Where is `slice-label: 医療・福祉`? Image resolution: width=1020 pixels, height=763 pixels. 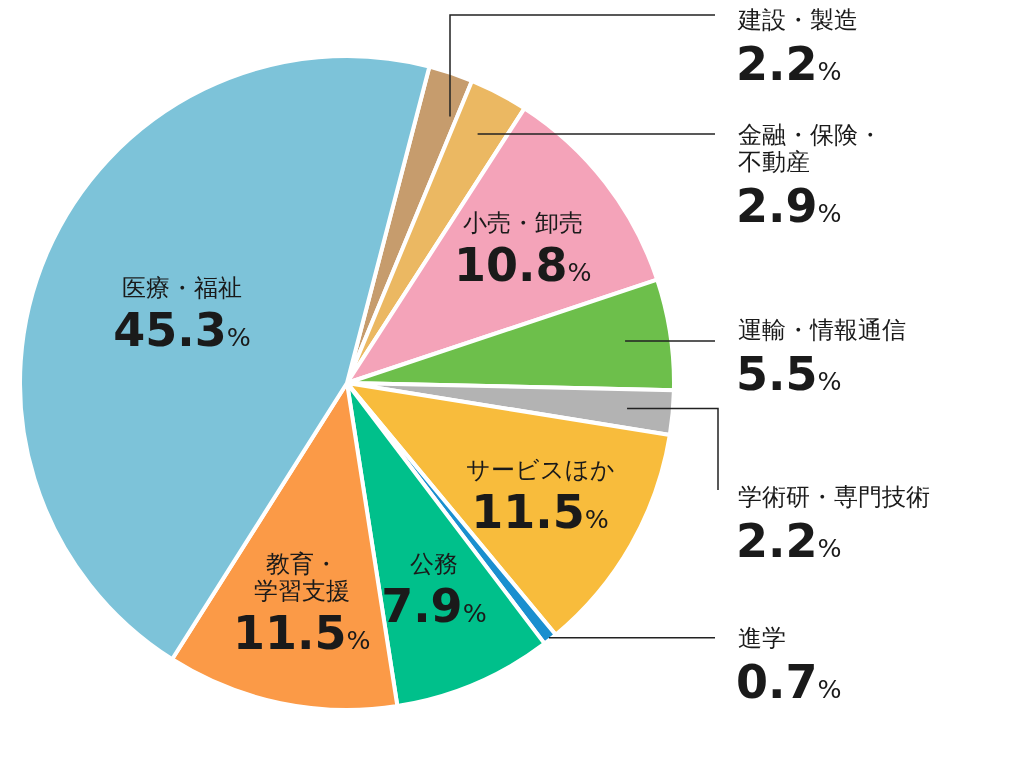 slice-label: 医療・福祉 is located at coordinates (182, 287).